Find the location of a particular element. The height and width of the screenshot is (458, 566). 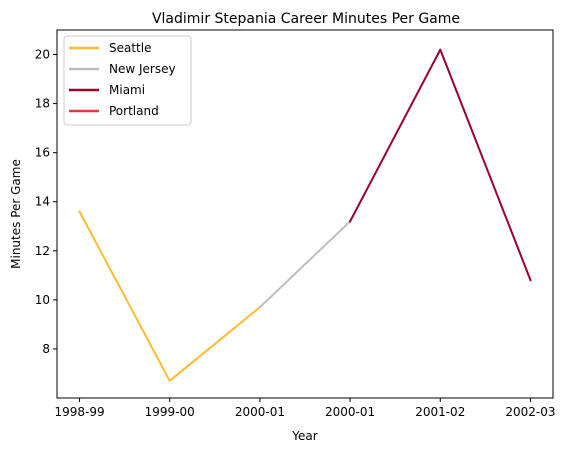

legend-label-new-jersey: New Jersey is located at coordinates (142, 69).